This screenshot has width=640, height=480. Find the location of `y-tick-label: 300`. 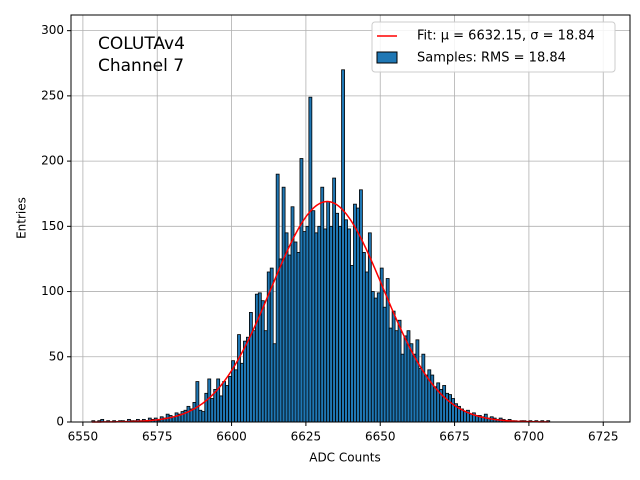

y-tick-label: 300 is located at coordinates (52, 30).